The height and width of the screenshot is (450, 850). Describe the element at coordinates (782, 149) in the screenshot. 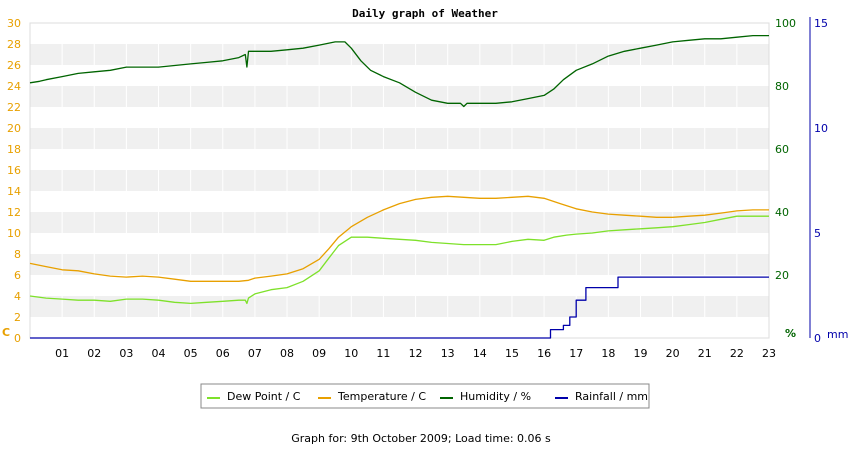

I see `humidity-tick-label: 60` at that location.